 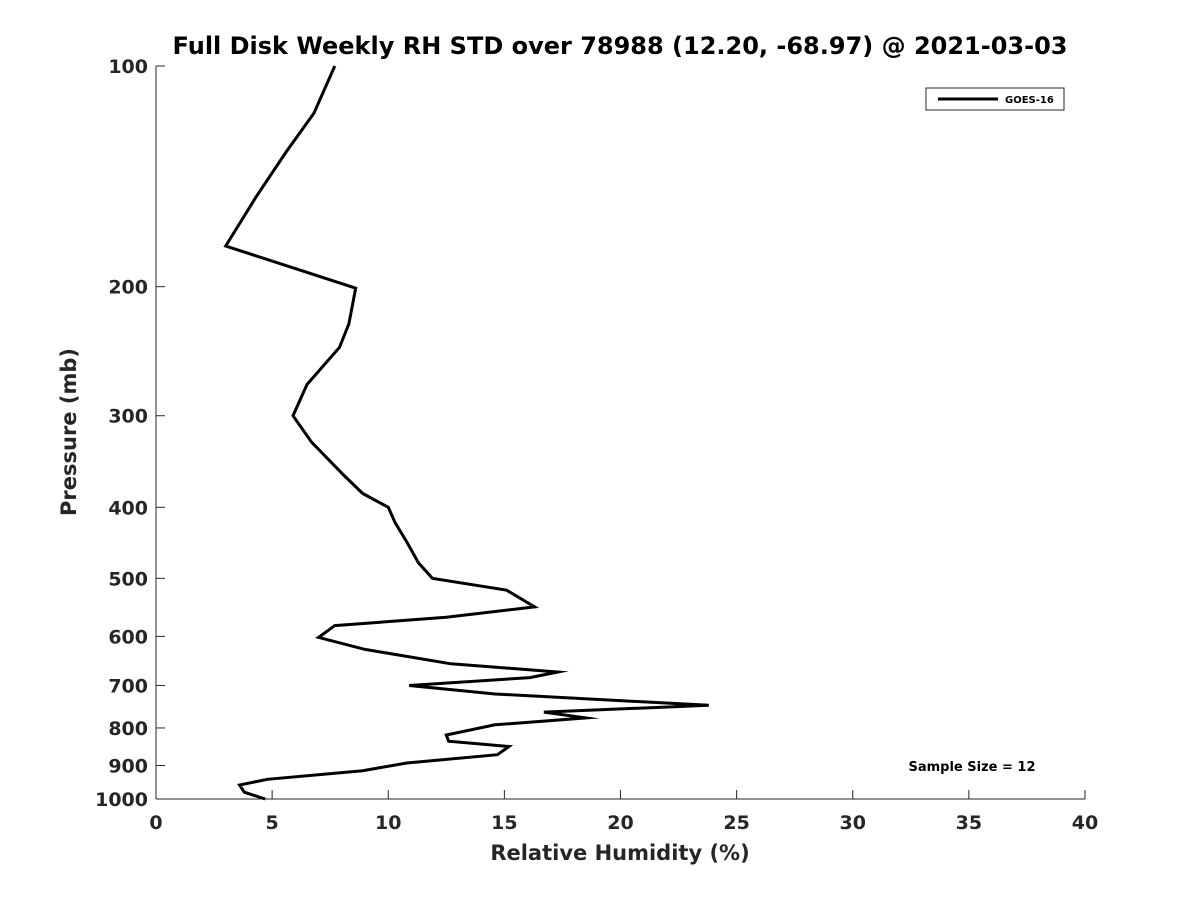 I want to click on x-tick-label: 20, so click(x=620, y=823).